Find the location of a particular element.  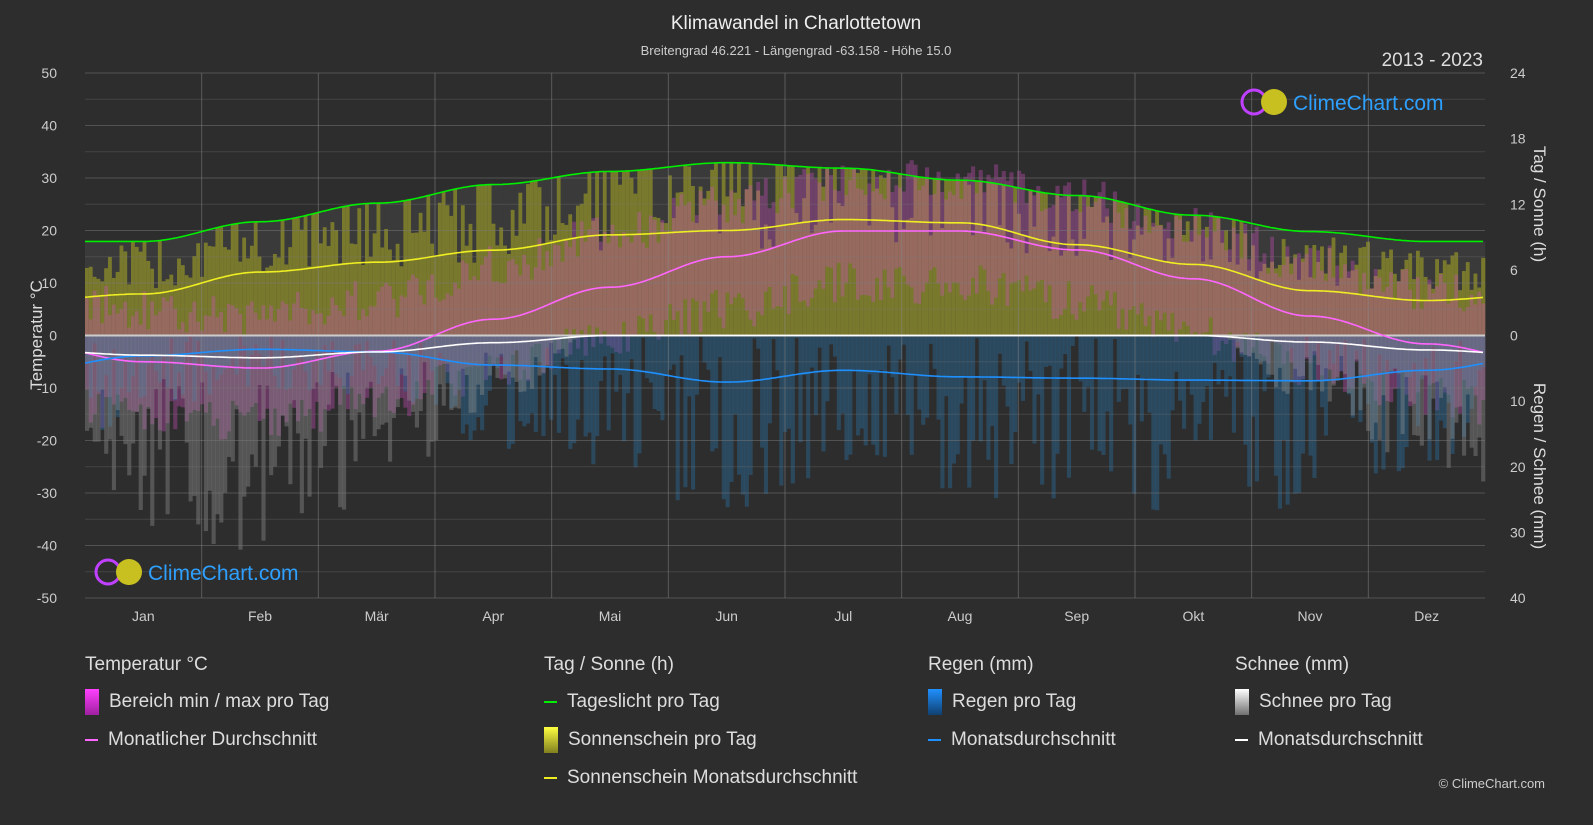

snow-swatch is located at coordinates (1242, 702).